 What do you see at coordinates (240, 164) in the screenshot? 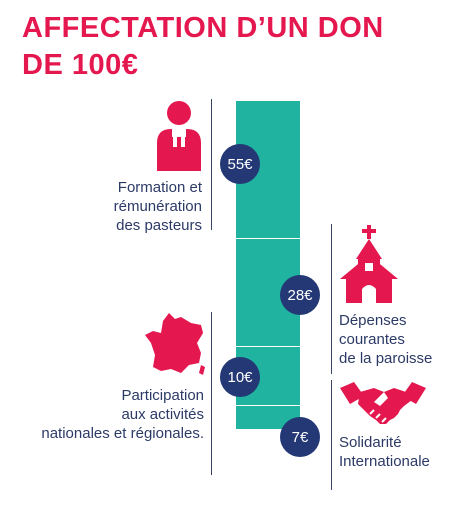
I see `amount-badge-pastors: 55€` at bounding box center [240, 164].